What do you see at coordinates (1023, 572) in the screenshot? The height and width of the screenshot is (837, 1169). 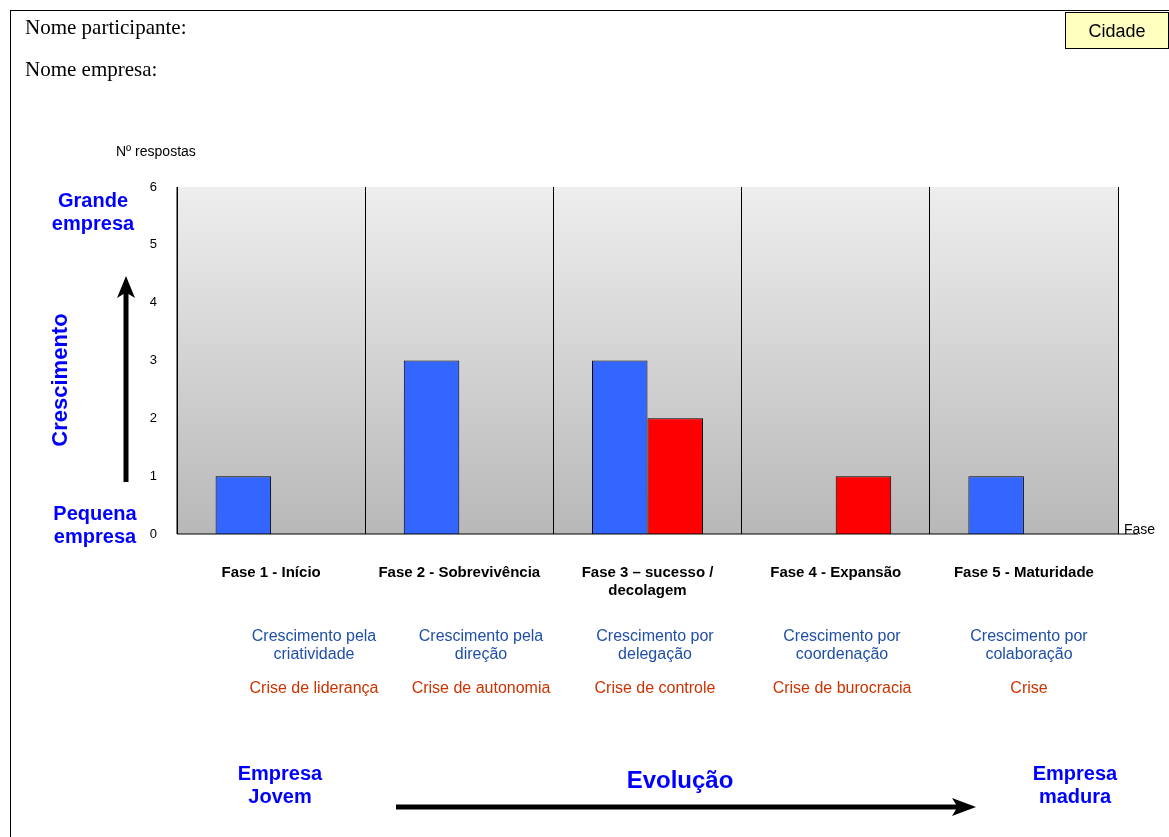 I see `x-tick-label: Fase 5 - Maturidade` at bounding box center [1023, 572].